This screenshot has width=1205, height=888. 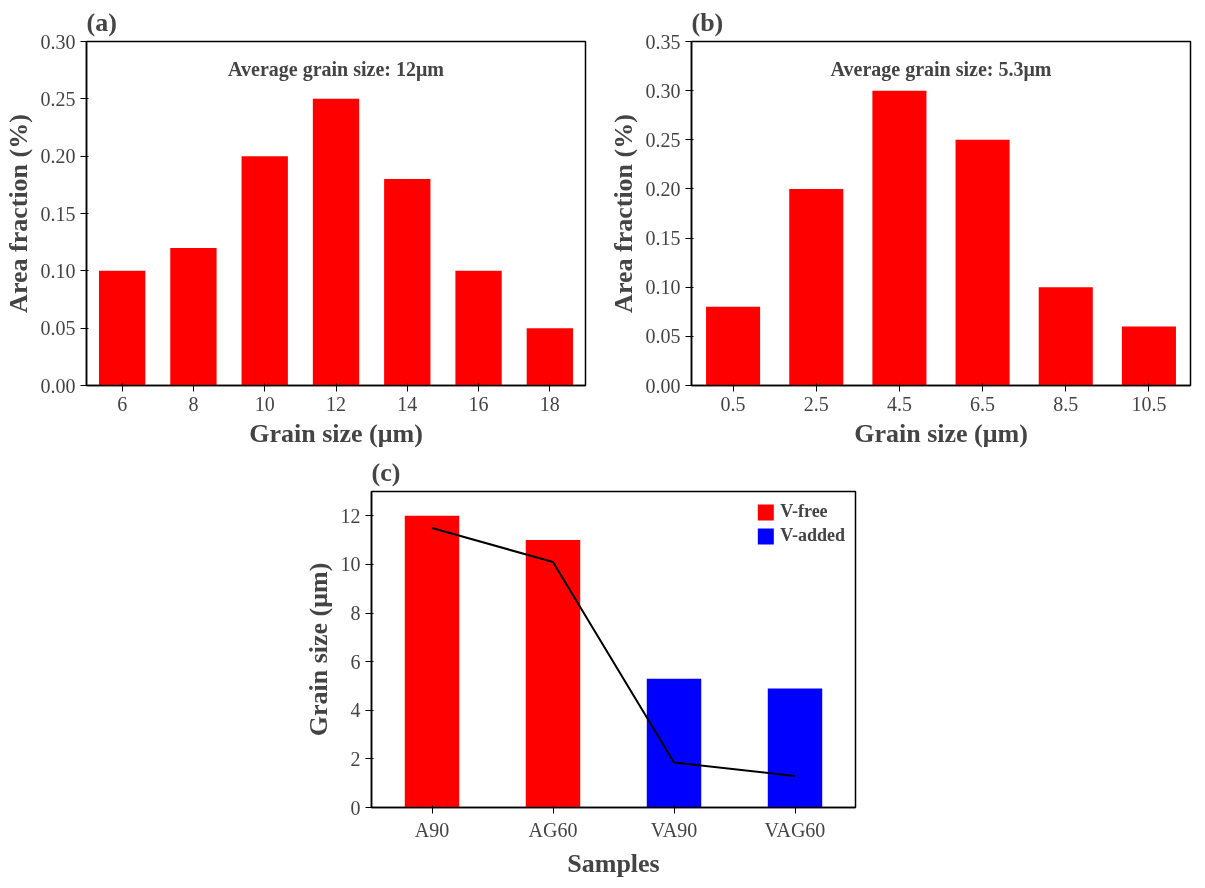 I want to click on x-tick-label: 8, so click(x=193, y=403).